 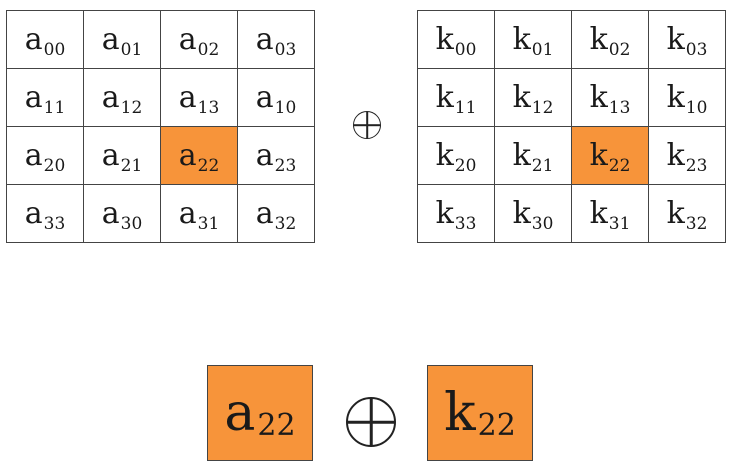 I want to click on matrix-a-cell-3-2: a31, so click(x=199, y=213).